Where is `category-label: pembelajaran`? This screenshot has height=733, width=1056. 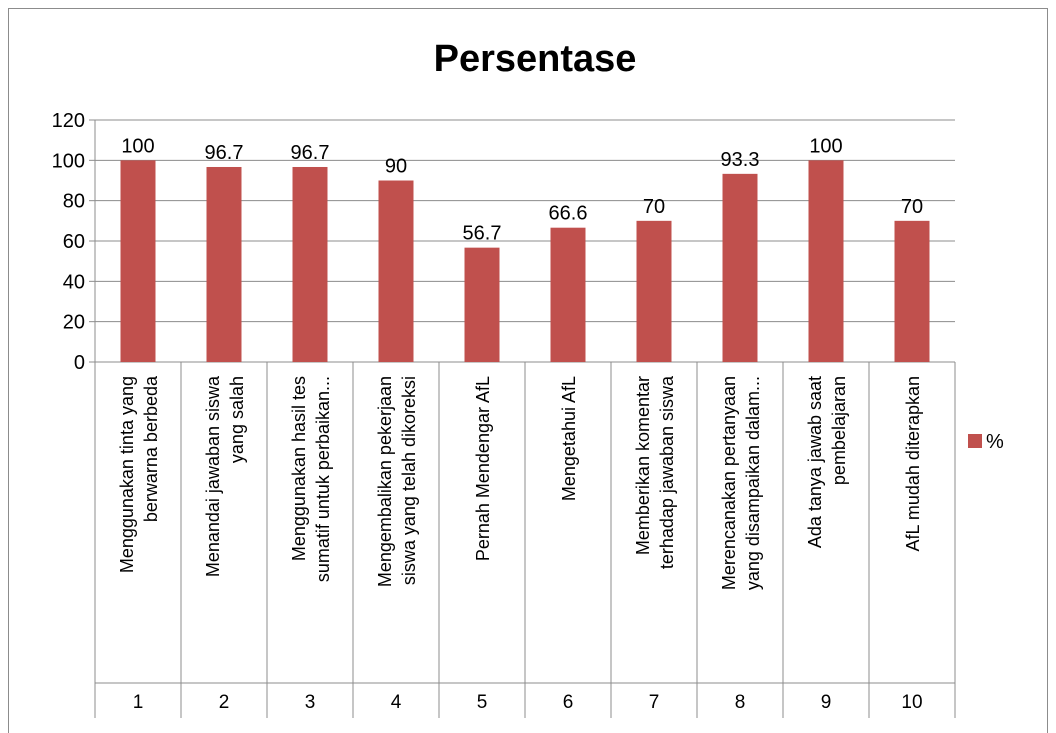
category-label: pembelajaran is located at coordinates (839, 430).